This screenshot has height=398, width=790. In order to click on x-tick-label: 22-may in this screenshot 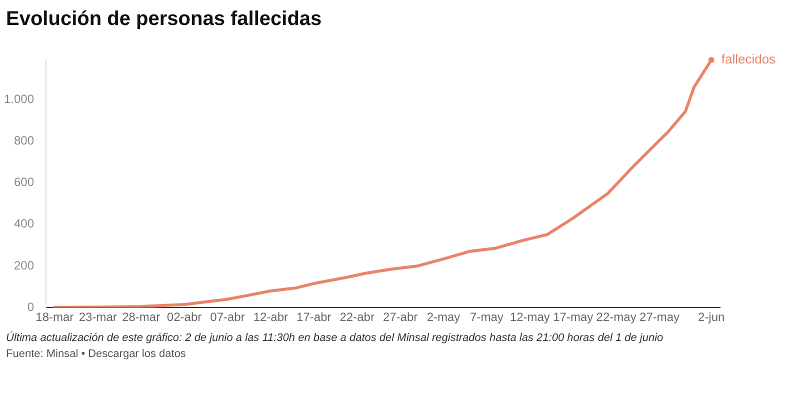, I will do `click(616, 317)`.